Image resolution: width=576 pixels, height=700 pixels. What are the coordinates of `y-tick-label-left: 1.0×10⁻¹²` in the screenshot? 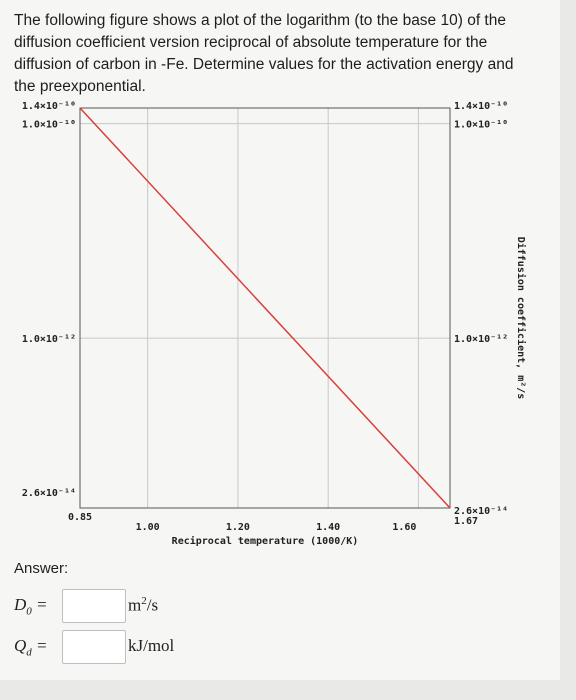 It's located at (49, 339).